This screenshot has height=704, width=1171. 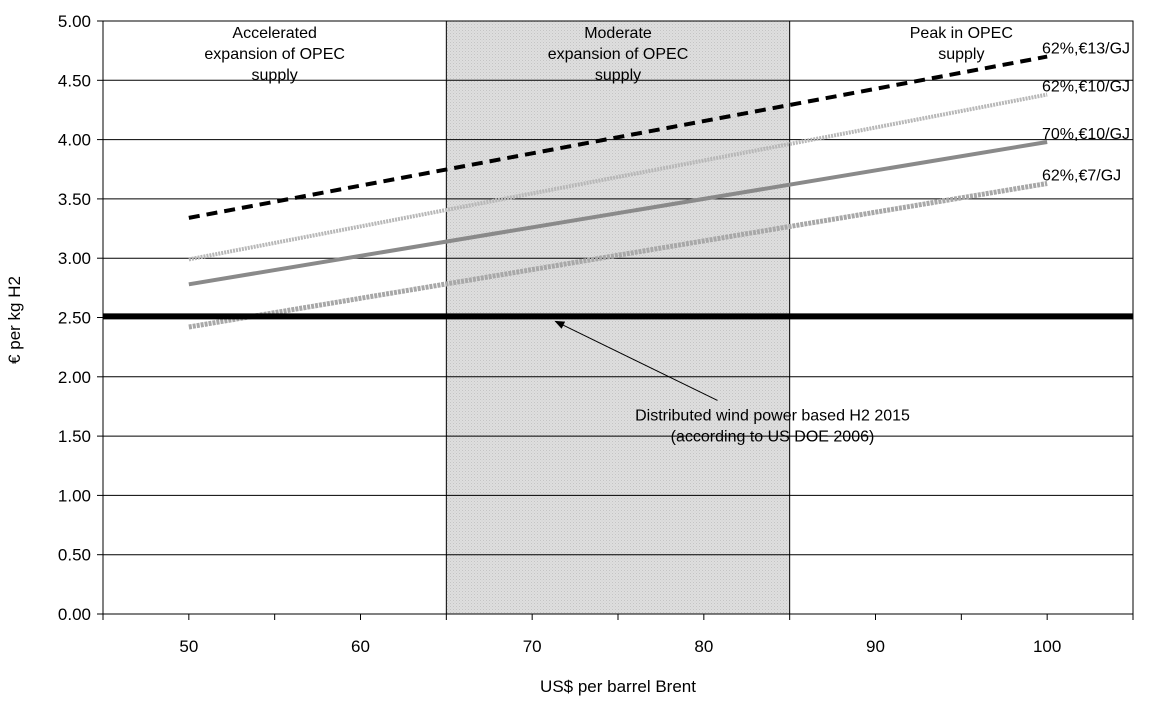 What do you see at coordinates (961, 33) in the screenshot?
I see `region-label-line: Peak in OPEC` at bounding box center [961, 33].